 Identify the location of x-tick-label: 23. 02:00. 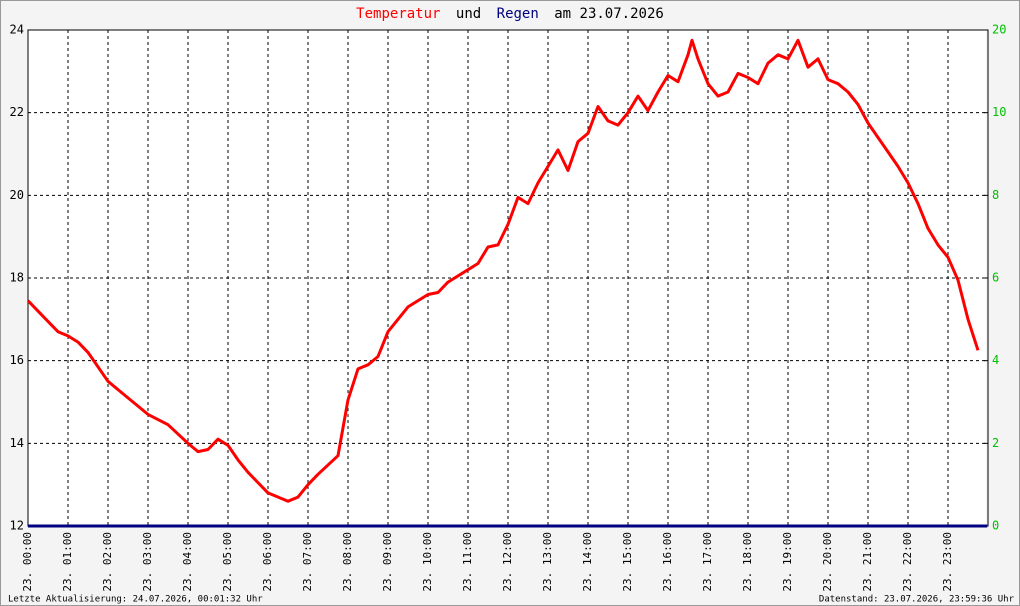
(107, 562).